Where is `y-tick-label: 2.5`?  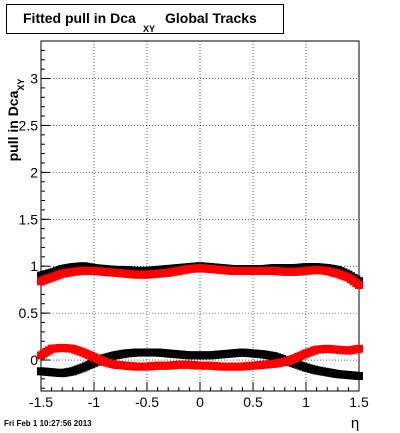
y-tick-label: 2.5 is located at coordinates (29, 125).